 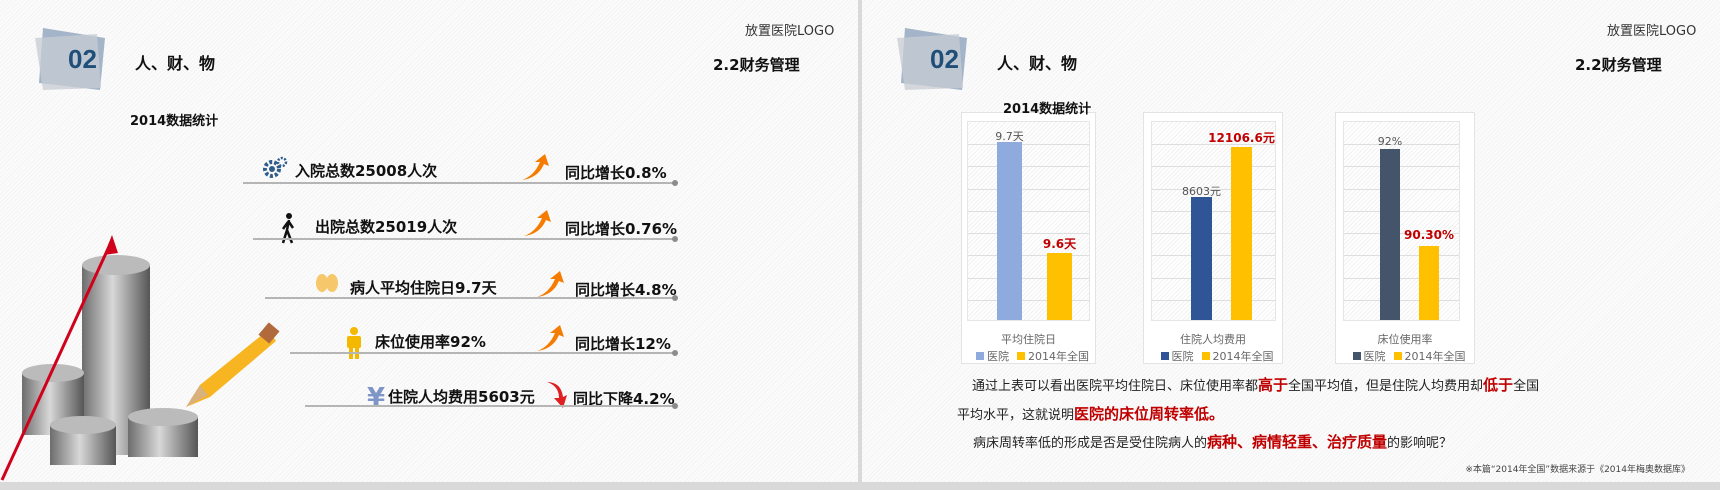 What do you see at coordinates (327, 286) in the screenshot?
I see `kidney-icon` at bounding box center [327, 286].